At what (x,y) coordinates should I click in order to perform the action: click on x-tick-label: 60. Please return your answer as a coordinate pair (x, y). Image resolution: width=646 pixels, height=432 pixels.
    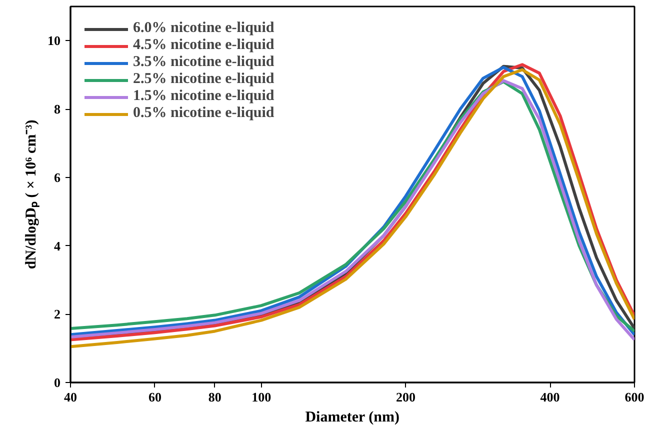
    Looking at the image, I should click on (155, 397).